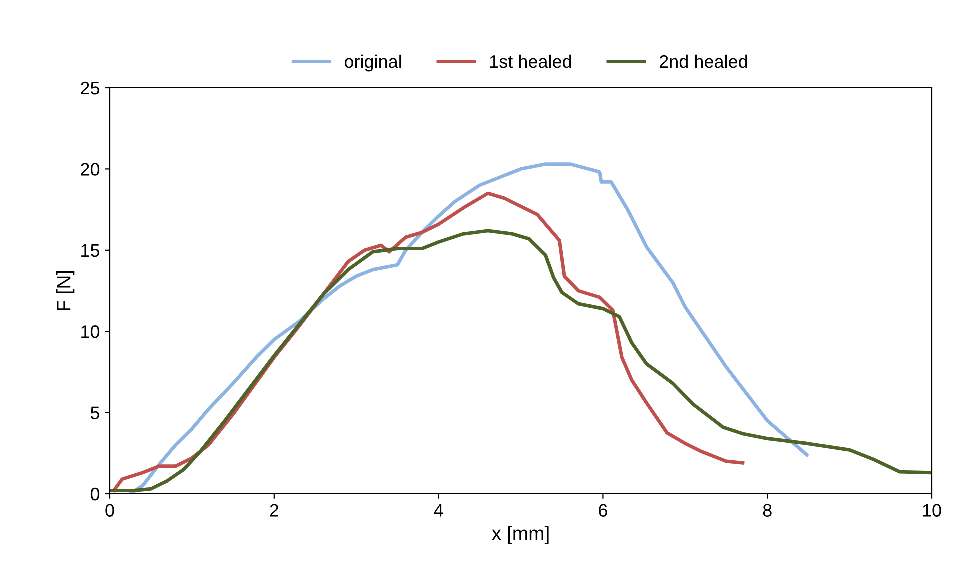 The image size is (956, 581). I want to click on x-tick-label: 6, so click(603, 510).